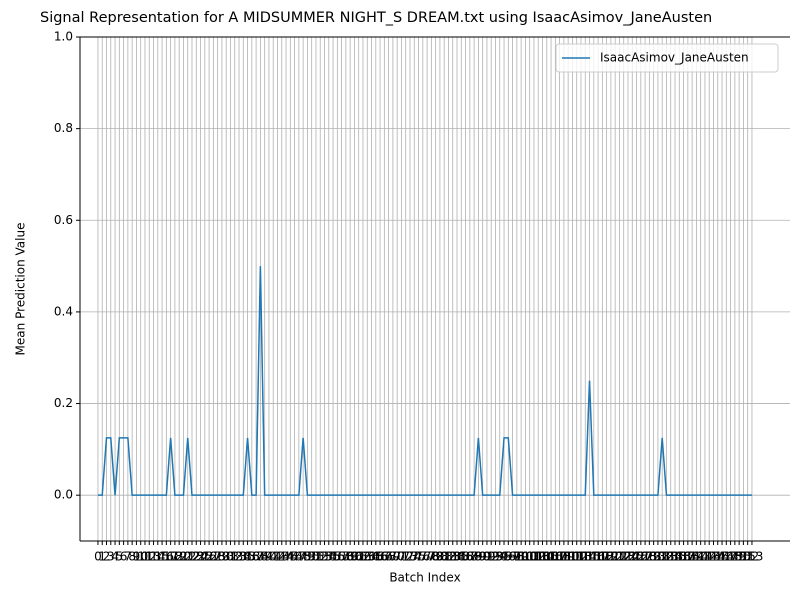 This screenshot has width=800, height=600. What do you see at coordinates (196, 557) in the screenshot?
I see `x-tick-label: 23` at bounding box center [196, 557].